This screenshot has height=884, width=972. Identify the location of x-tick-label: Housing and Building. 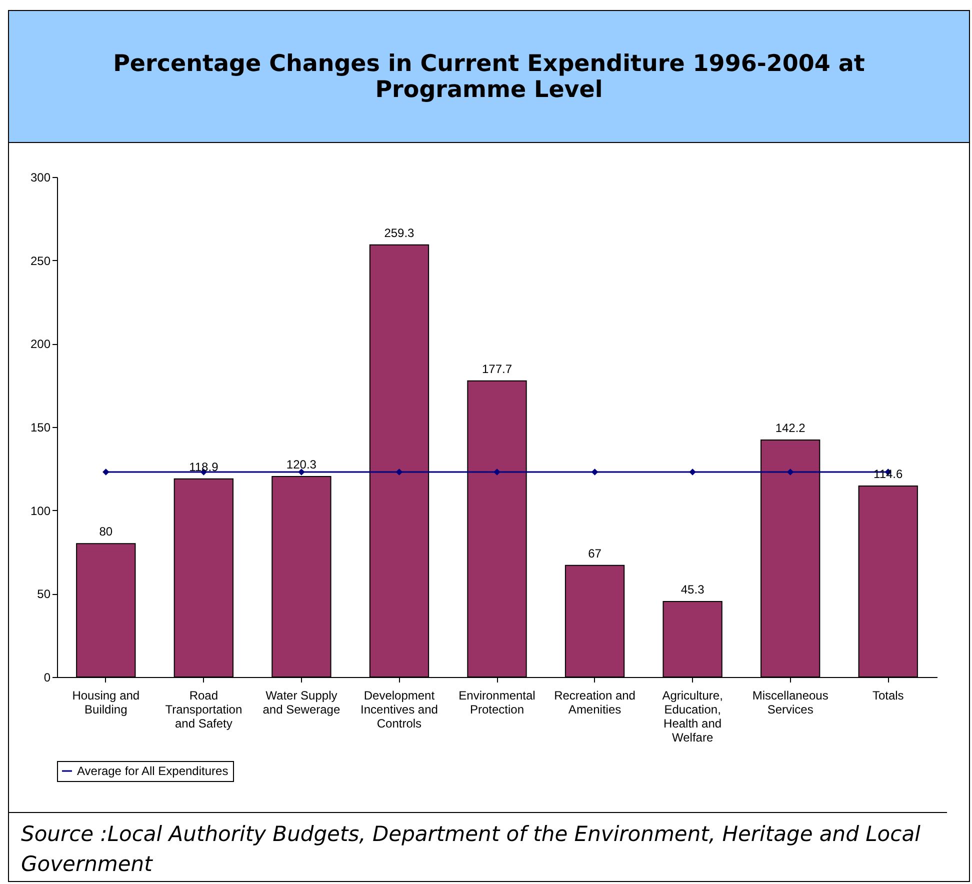
(106, 702).